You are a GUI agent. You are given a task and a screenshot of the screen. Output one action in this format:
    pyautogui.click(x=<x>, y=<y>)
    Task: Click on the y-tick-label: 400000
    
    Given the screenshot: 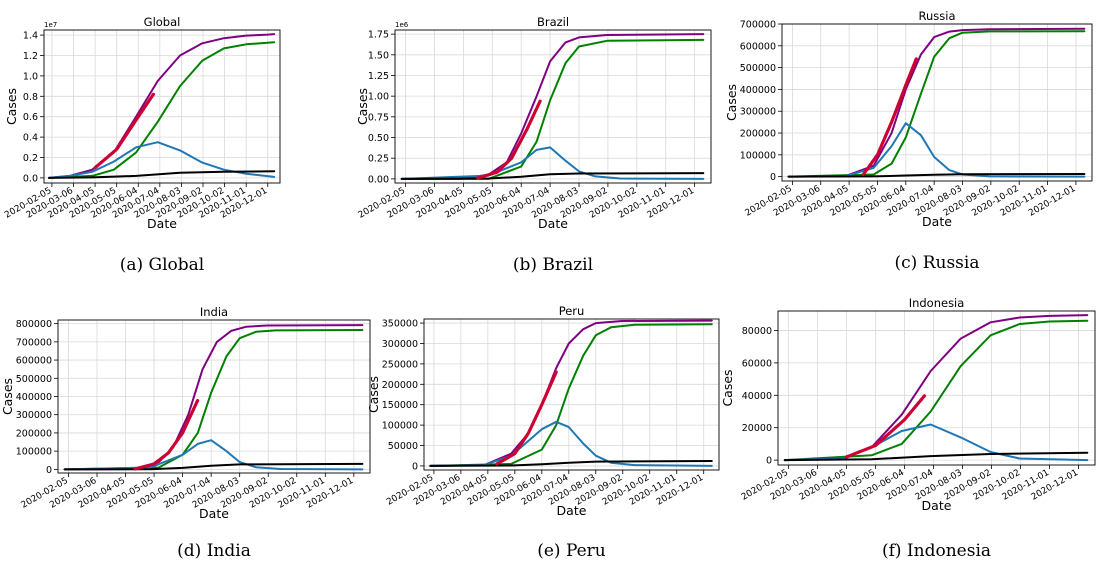 What is the action you would take?
    pyautogui.click(x=34, y=397)
    